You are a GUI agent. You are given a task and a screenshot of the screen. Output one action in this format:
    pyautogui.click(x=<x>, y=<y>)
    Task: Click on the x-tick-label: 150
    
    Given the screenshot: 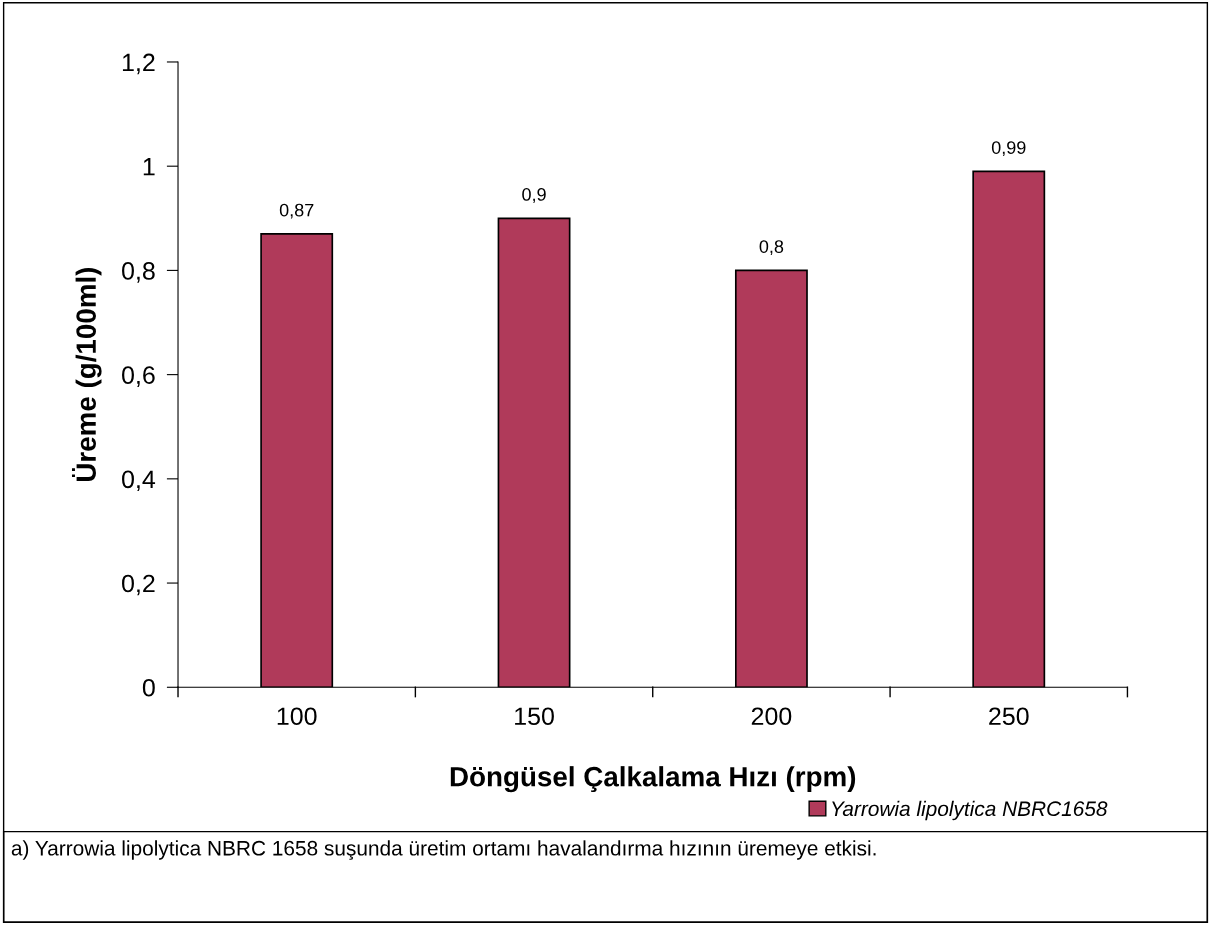 What is the action you would take?
    pyautogui.click(x=534, y=716)
    